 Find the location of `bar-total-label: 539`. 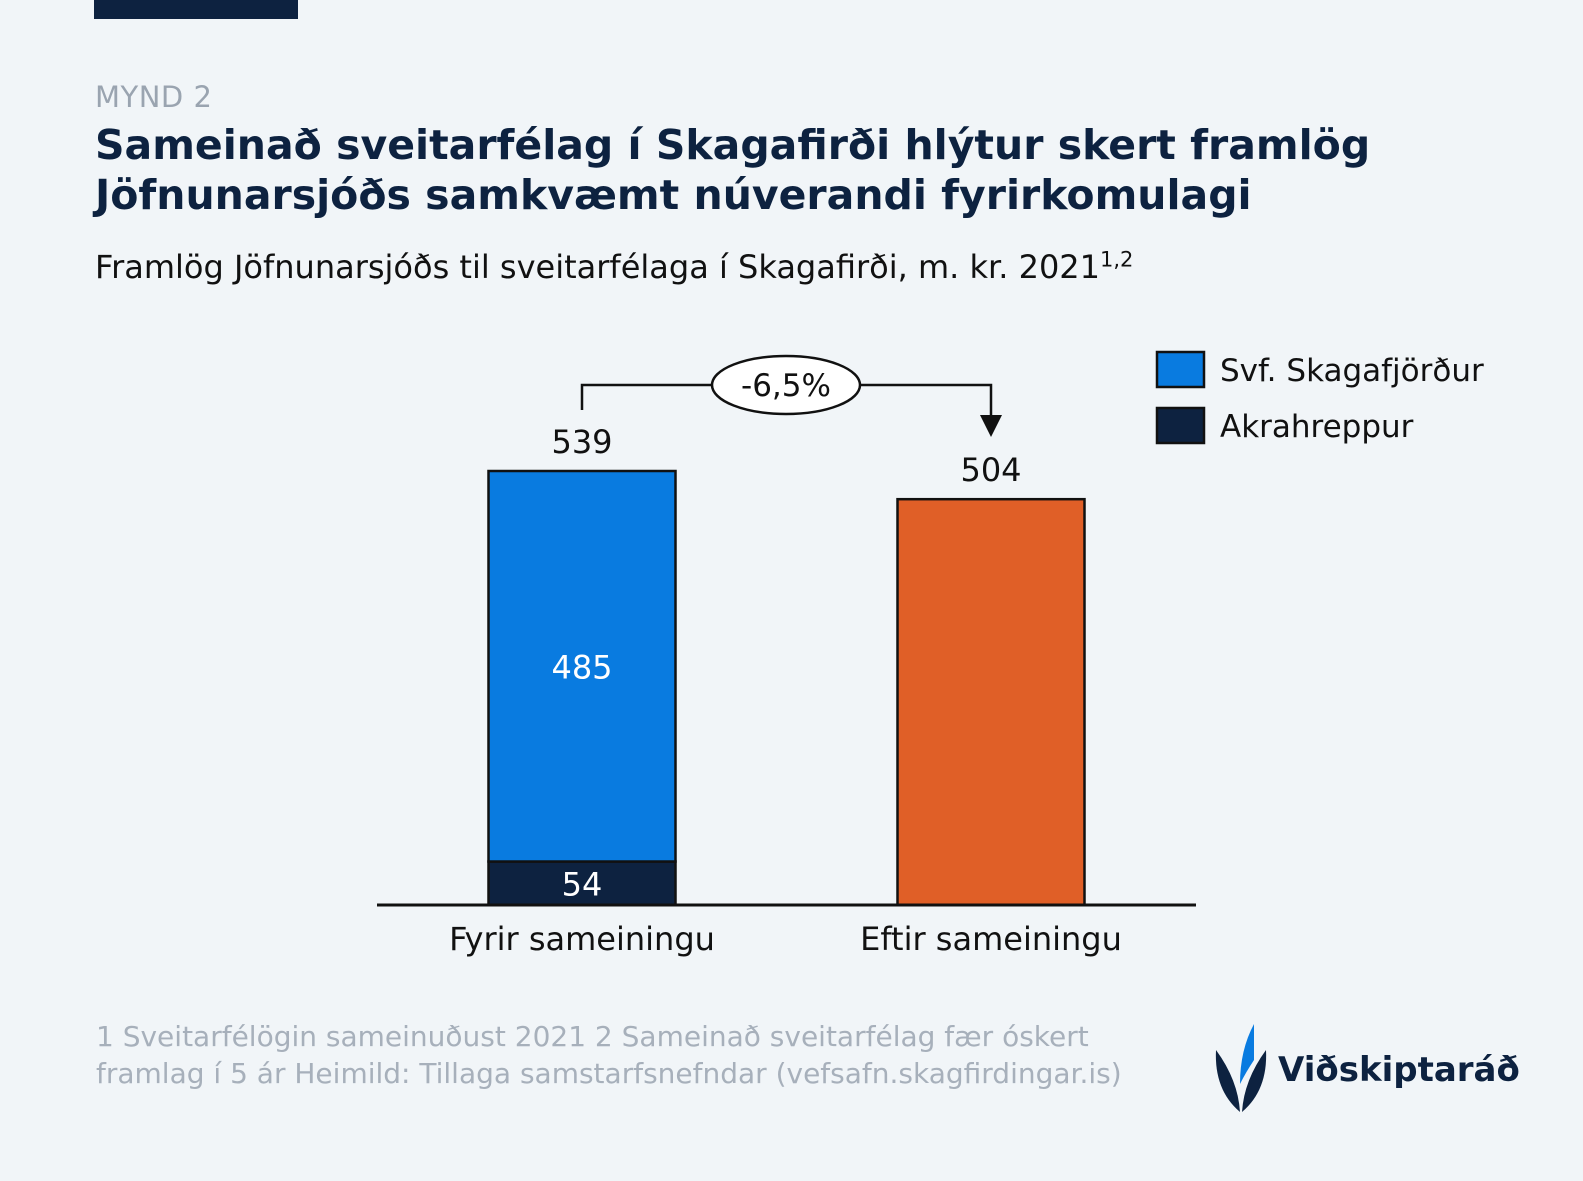

bar-total-label: 539 is located at coordinates (581, 442).